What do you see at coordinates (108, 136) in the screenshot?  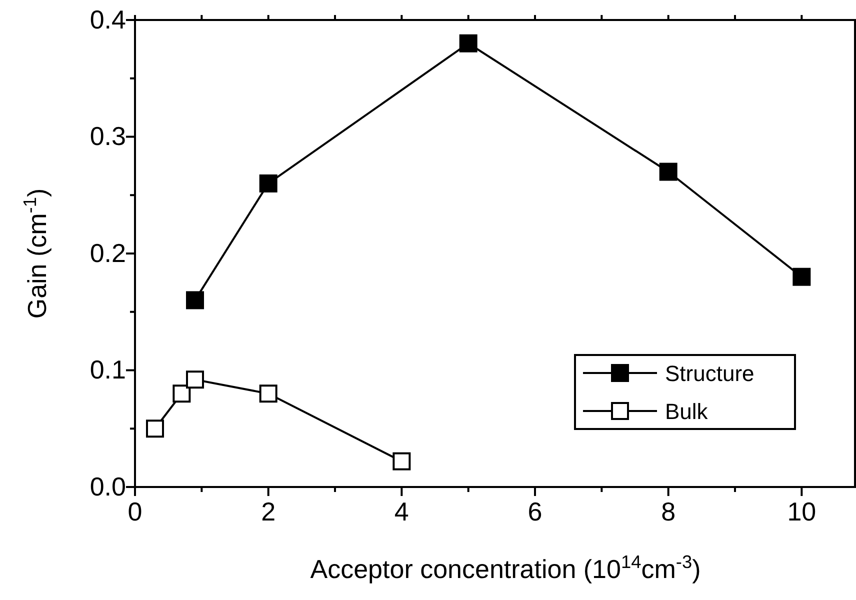 I see `y-tick-label: 0.3` at bounding box center [108, 136].